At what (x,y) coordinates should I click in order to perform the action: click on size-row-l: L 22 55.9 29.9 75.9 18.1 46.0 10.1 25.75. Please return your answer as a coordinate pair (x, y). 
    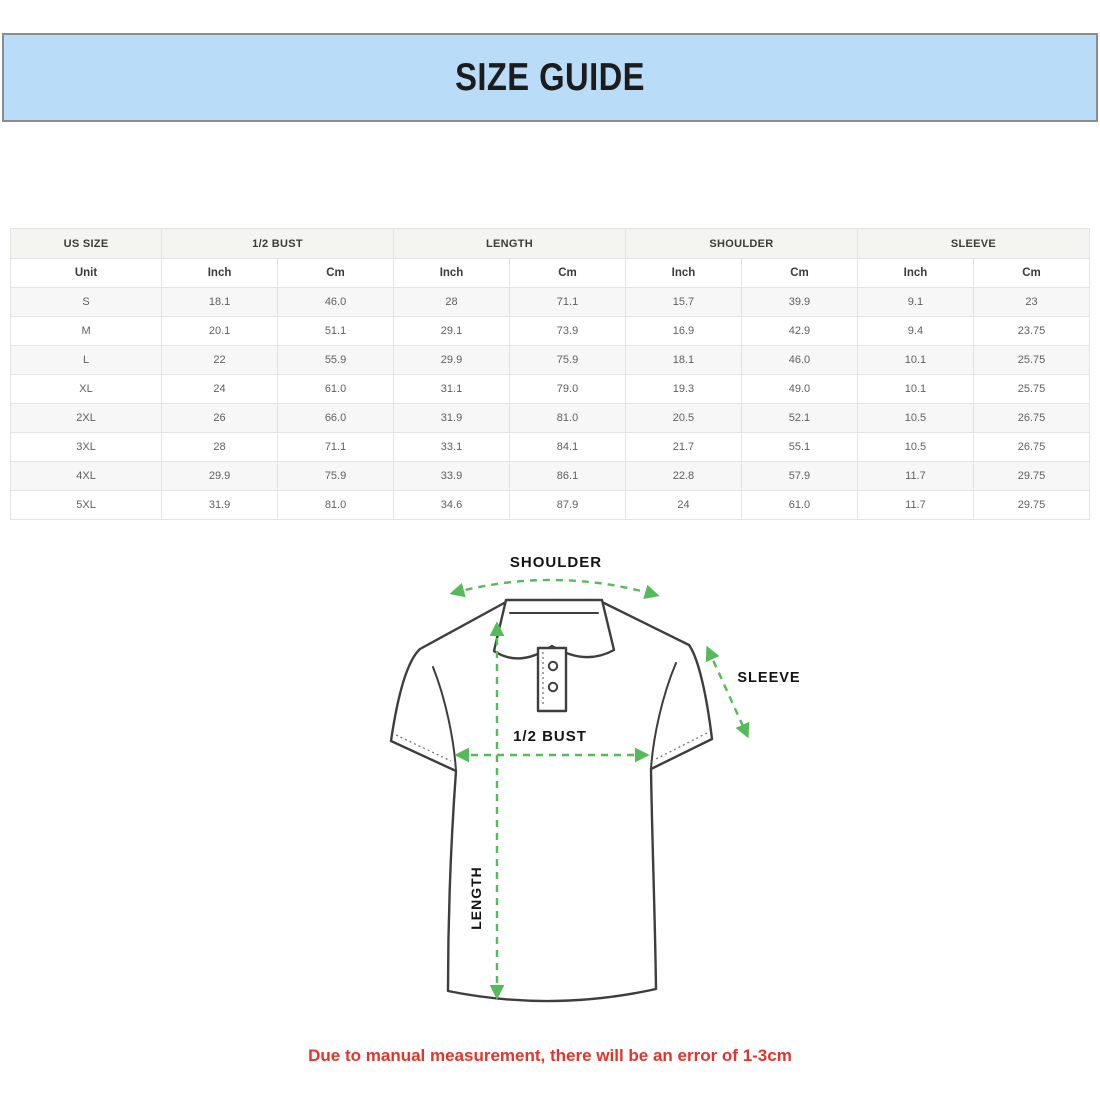
    Looking at the image, I should click on (550, 360).